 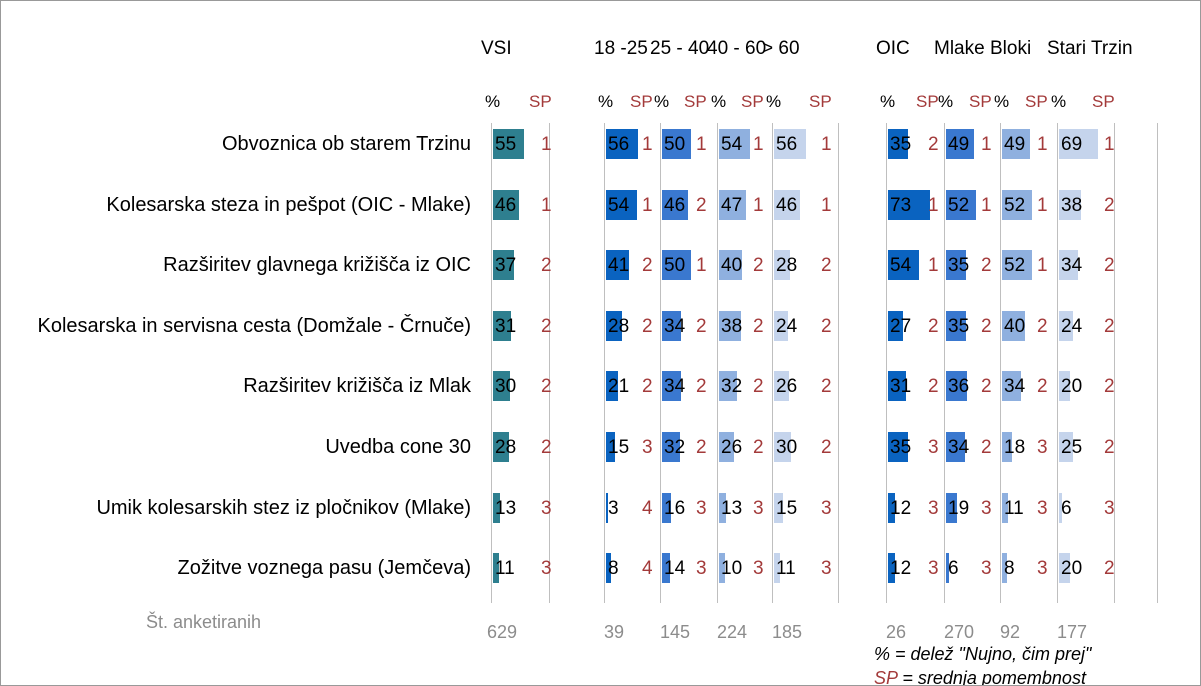 I want to click on n-value: 629, so click(x=502, y=632).